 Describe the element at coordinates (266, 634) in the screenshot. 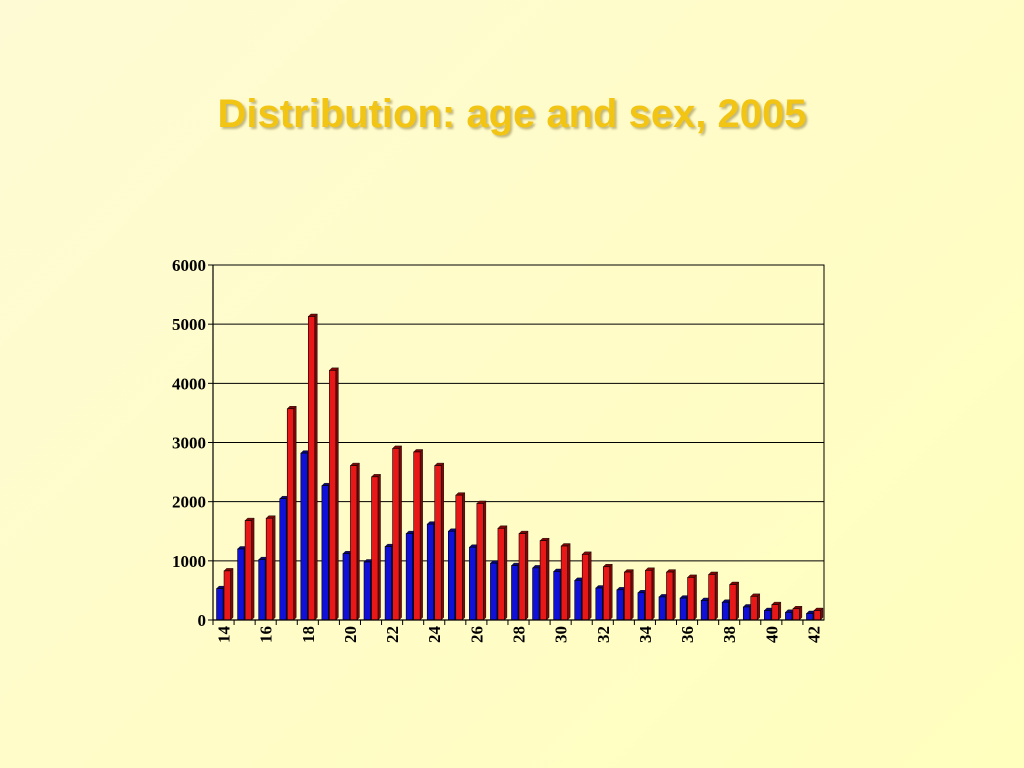

I see `x-tick-label: 16` at that location.